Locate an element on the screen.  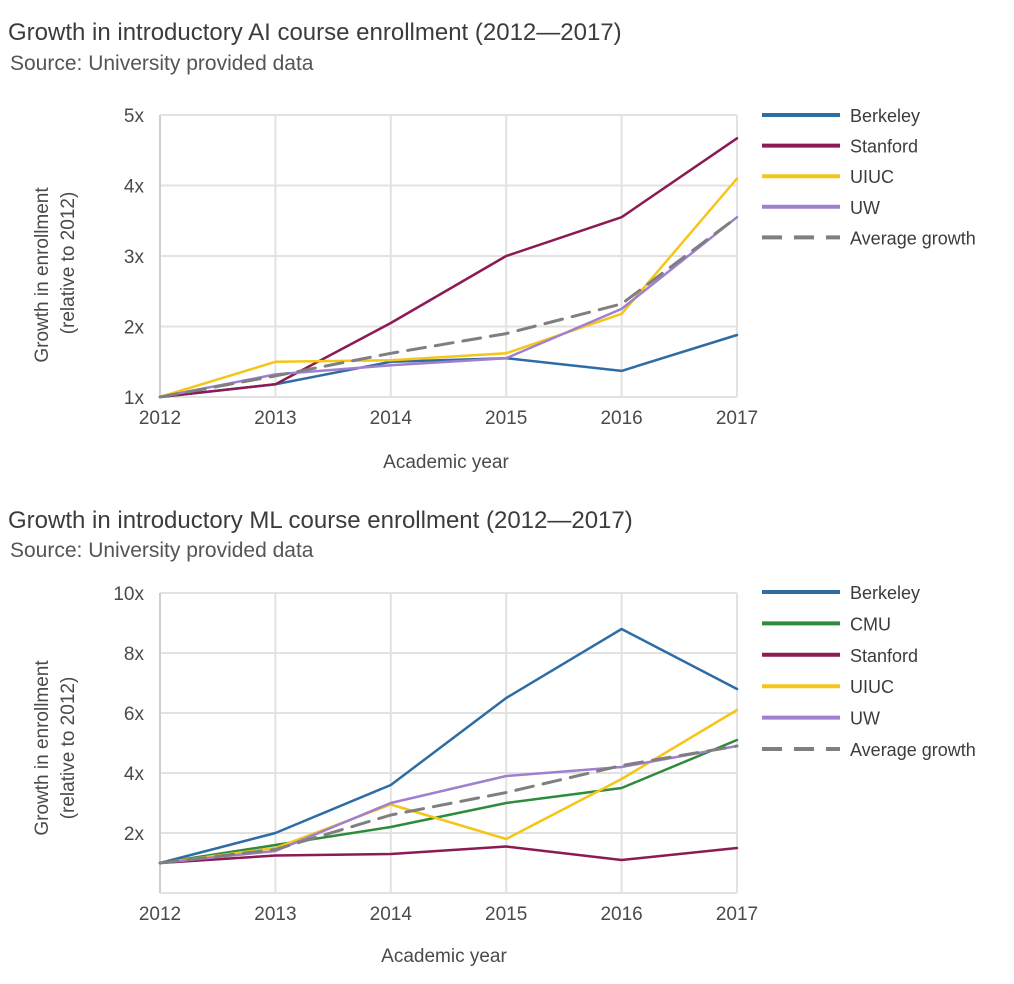
series-lines is located at coordinates (448, 746).